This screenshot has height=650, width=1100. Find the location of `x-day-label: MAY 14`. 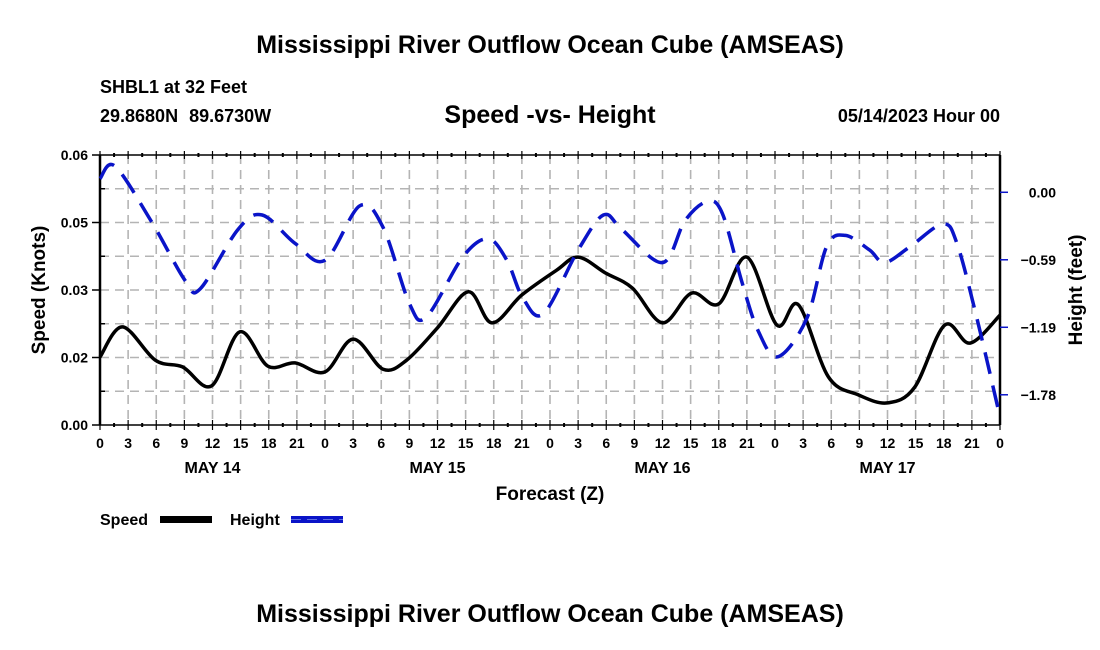

x-day-label: MAY 14 is located at coordinates (212, 468).